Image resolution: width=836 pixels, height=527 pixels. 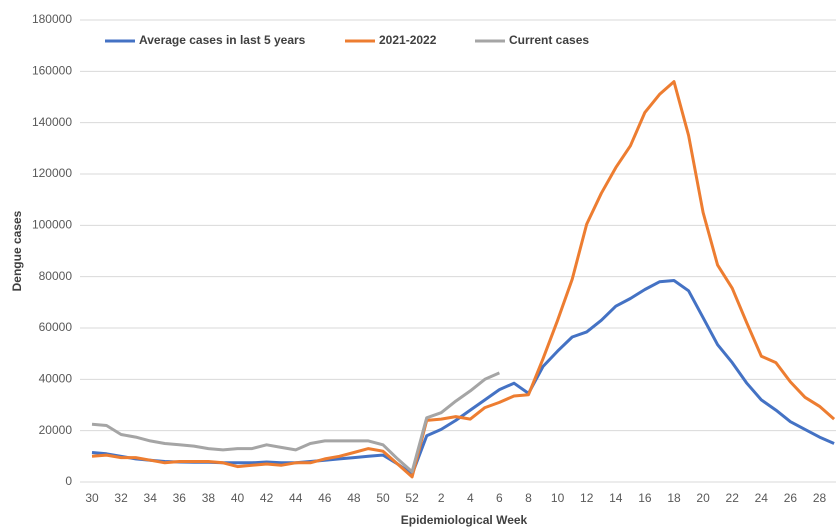 What do you see at coordinates (558, 498) in the screenshot?
I see `x-tick-label: 10` at bounding box center [558, 498].